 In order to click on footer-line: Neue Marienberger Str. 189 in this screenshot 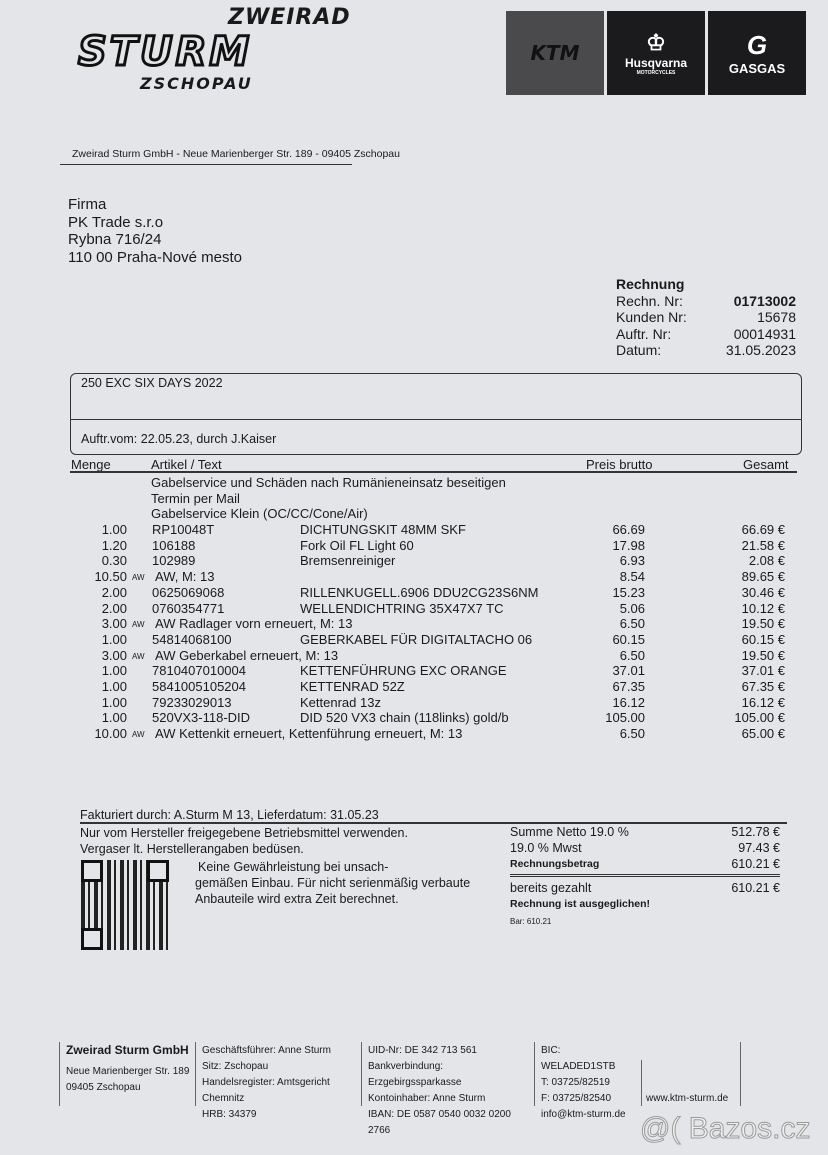, I will do `click(128, 1071)`.